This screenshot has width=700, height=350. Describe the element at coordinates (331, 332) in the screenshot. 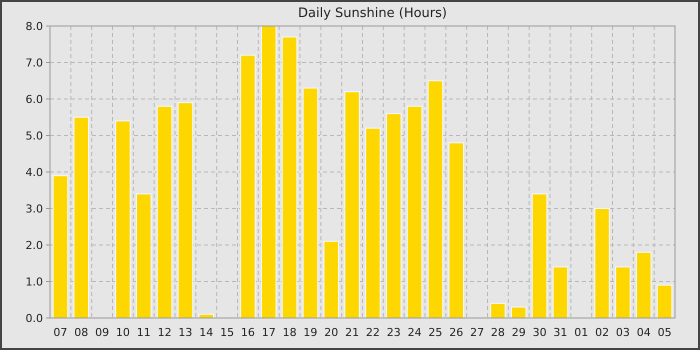

I see `x-tick-label: 20` at that location.